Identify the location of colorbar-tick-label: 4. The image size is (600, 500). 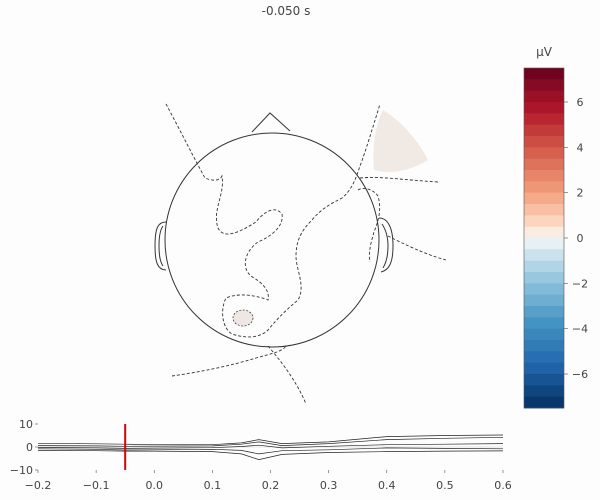
(580, 147).